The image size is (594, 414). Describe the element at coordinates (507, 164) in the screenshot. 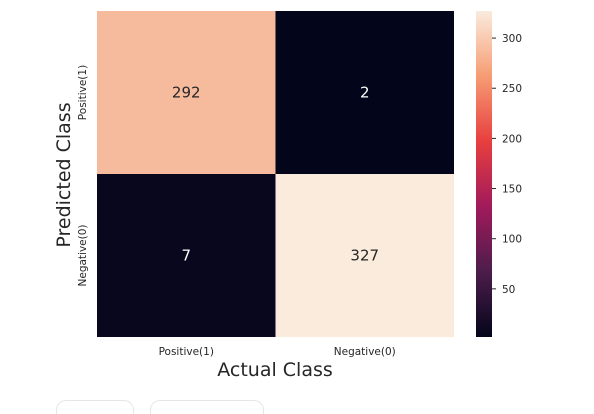

I see `colorbar-ticks: 50 100 150 200 250 300` at that location.